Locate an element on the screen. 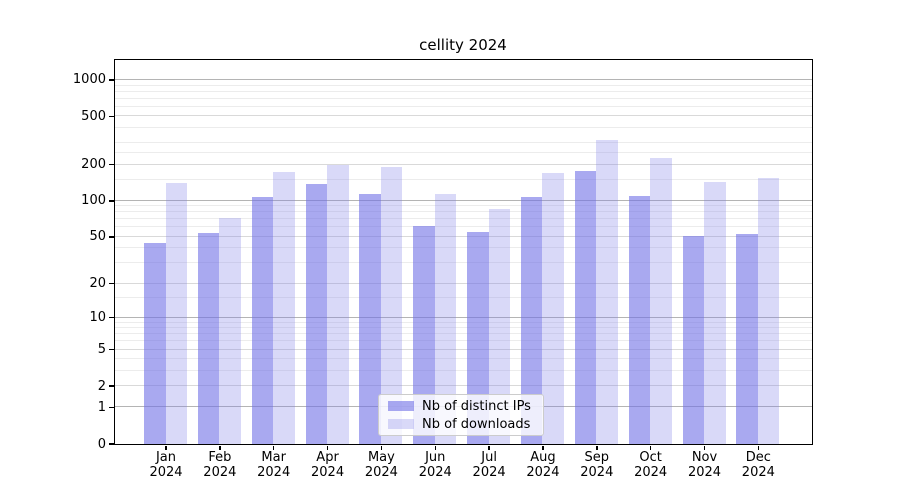 The height and width of the screenshot is (500, 900). legend-swatch-downloads is located at coordinates (401, 424).